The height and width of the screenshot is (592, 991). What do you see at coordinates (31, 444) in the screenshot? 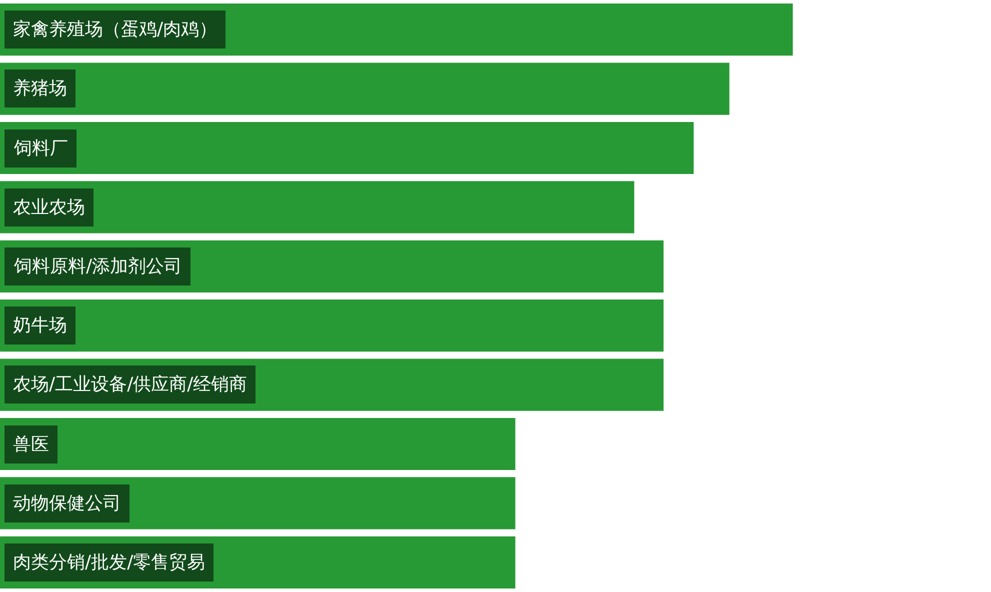
I see `y-tick-label: 兽医` at bounding box center [31, 444].